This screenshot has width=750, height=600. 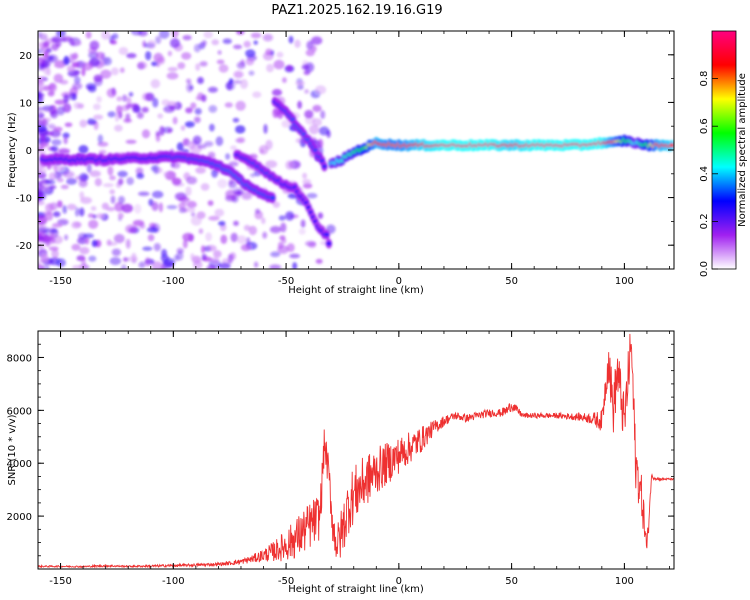 I want to click on spectrogram-y-label: Frequency (Hz), so click(x=12, y=150).